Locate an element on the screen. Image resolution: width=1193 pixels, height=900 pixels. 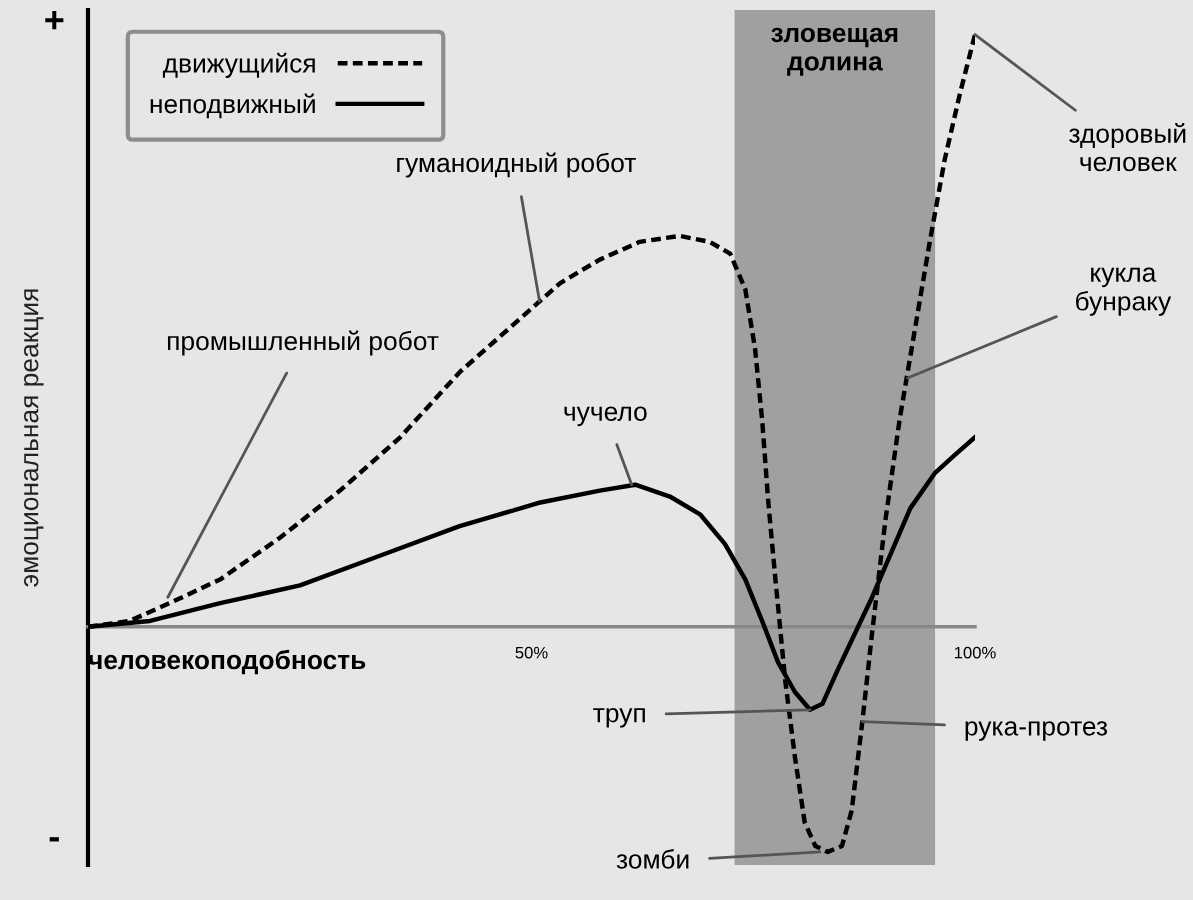
x-tick-label: 100% is located at coordinates (975, 652).